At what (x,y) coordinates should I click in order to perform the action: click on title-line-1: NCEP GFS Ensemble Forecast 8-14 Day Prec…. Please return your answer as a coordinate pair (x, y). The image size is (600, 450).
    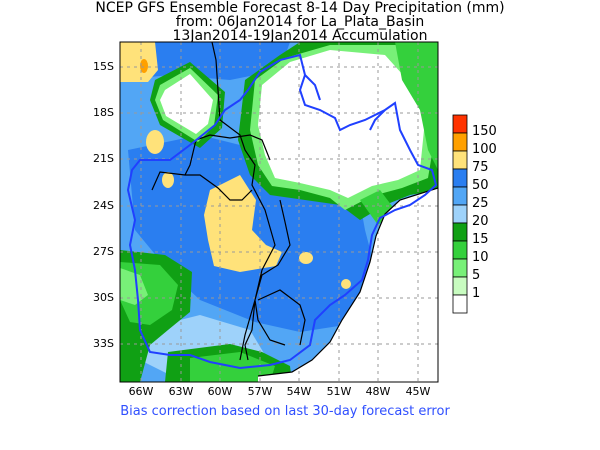
    Looking at the image, I should click on (300, 8).